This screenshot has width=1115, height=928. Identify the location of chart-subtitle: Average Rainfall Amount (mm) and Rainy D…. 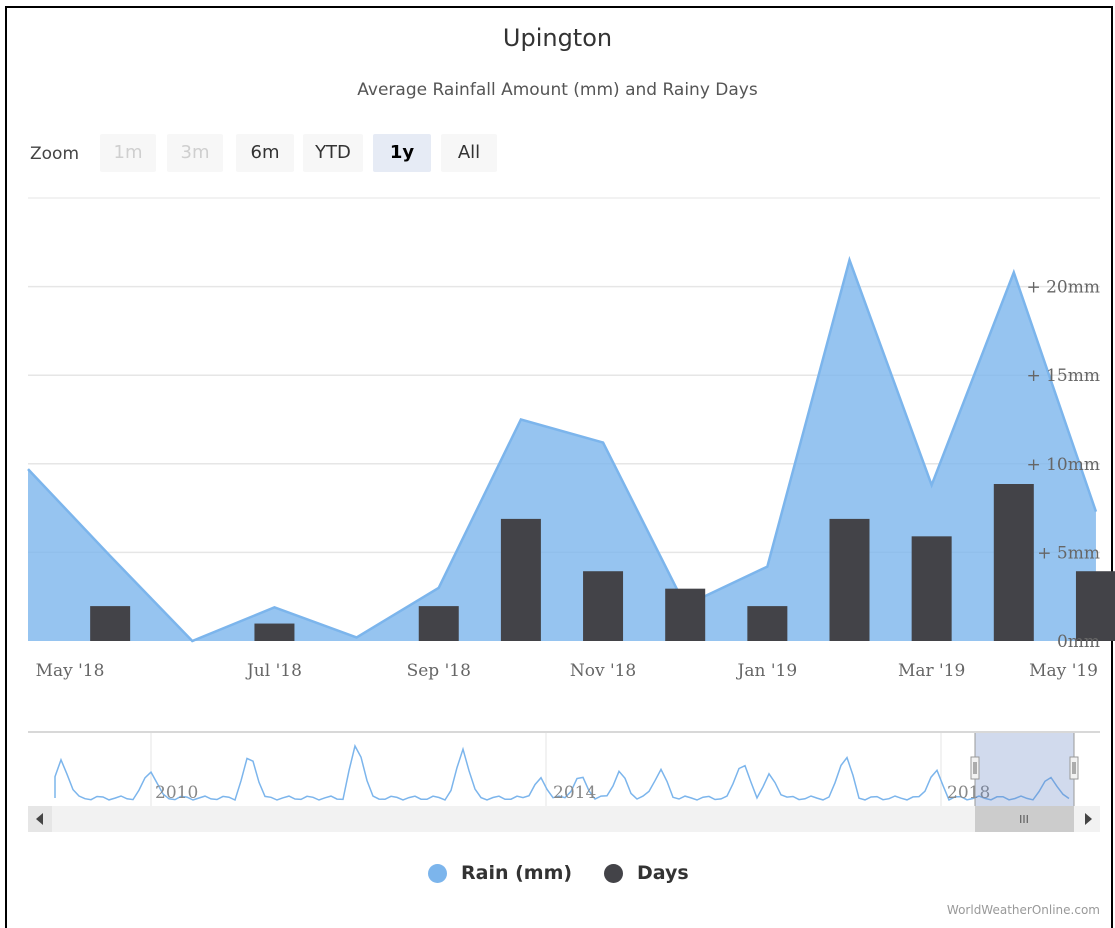
(557, 90).